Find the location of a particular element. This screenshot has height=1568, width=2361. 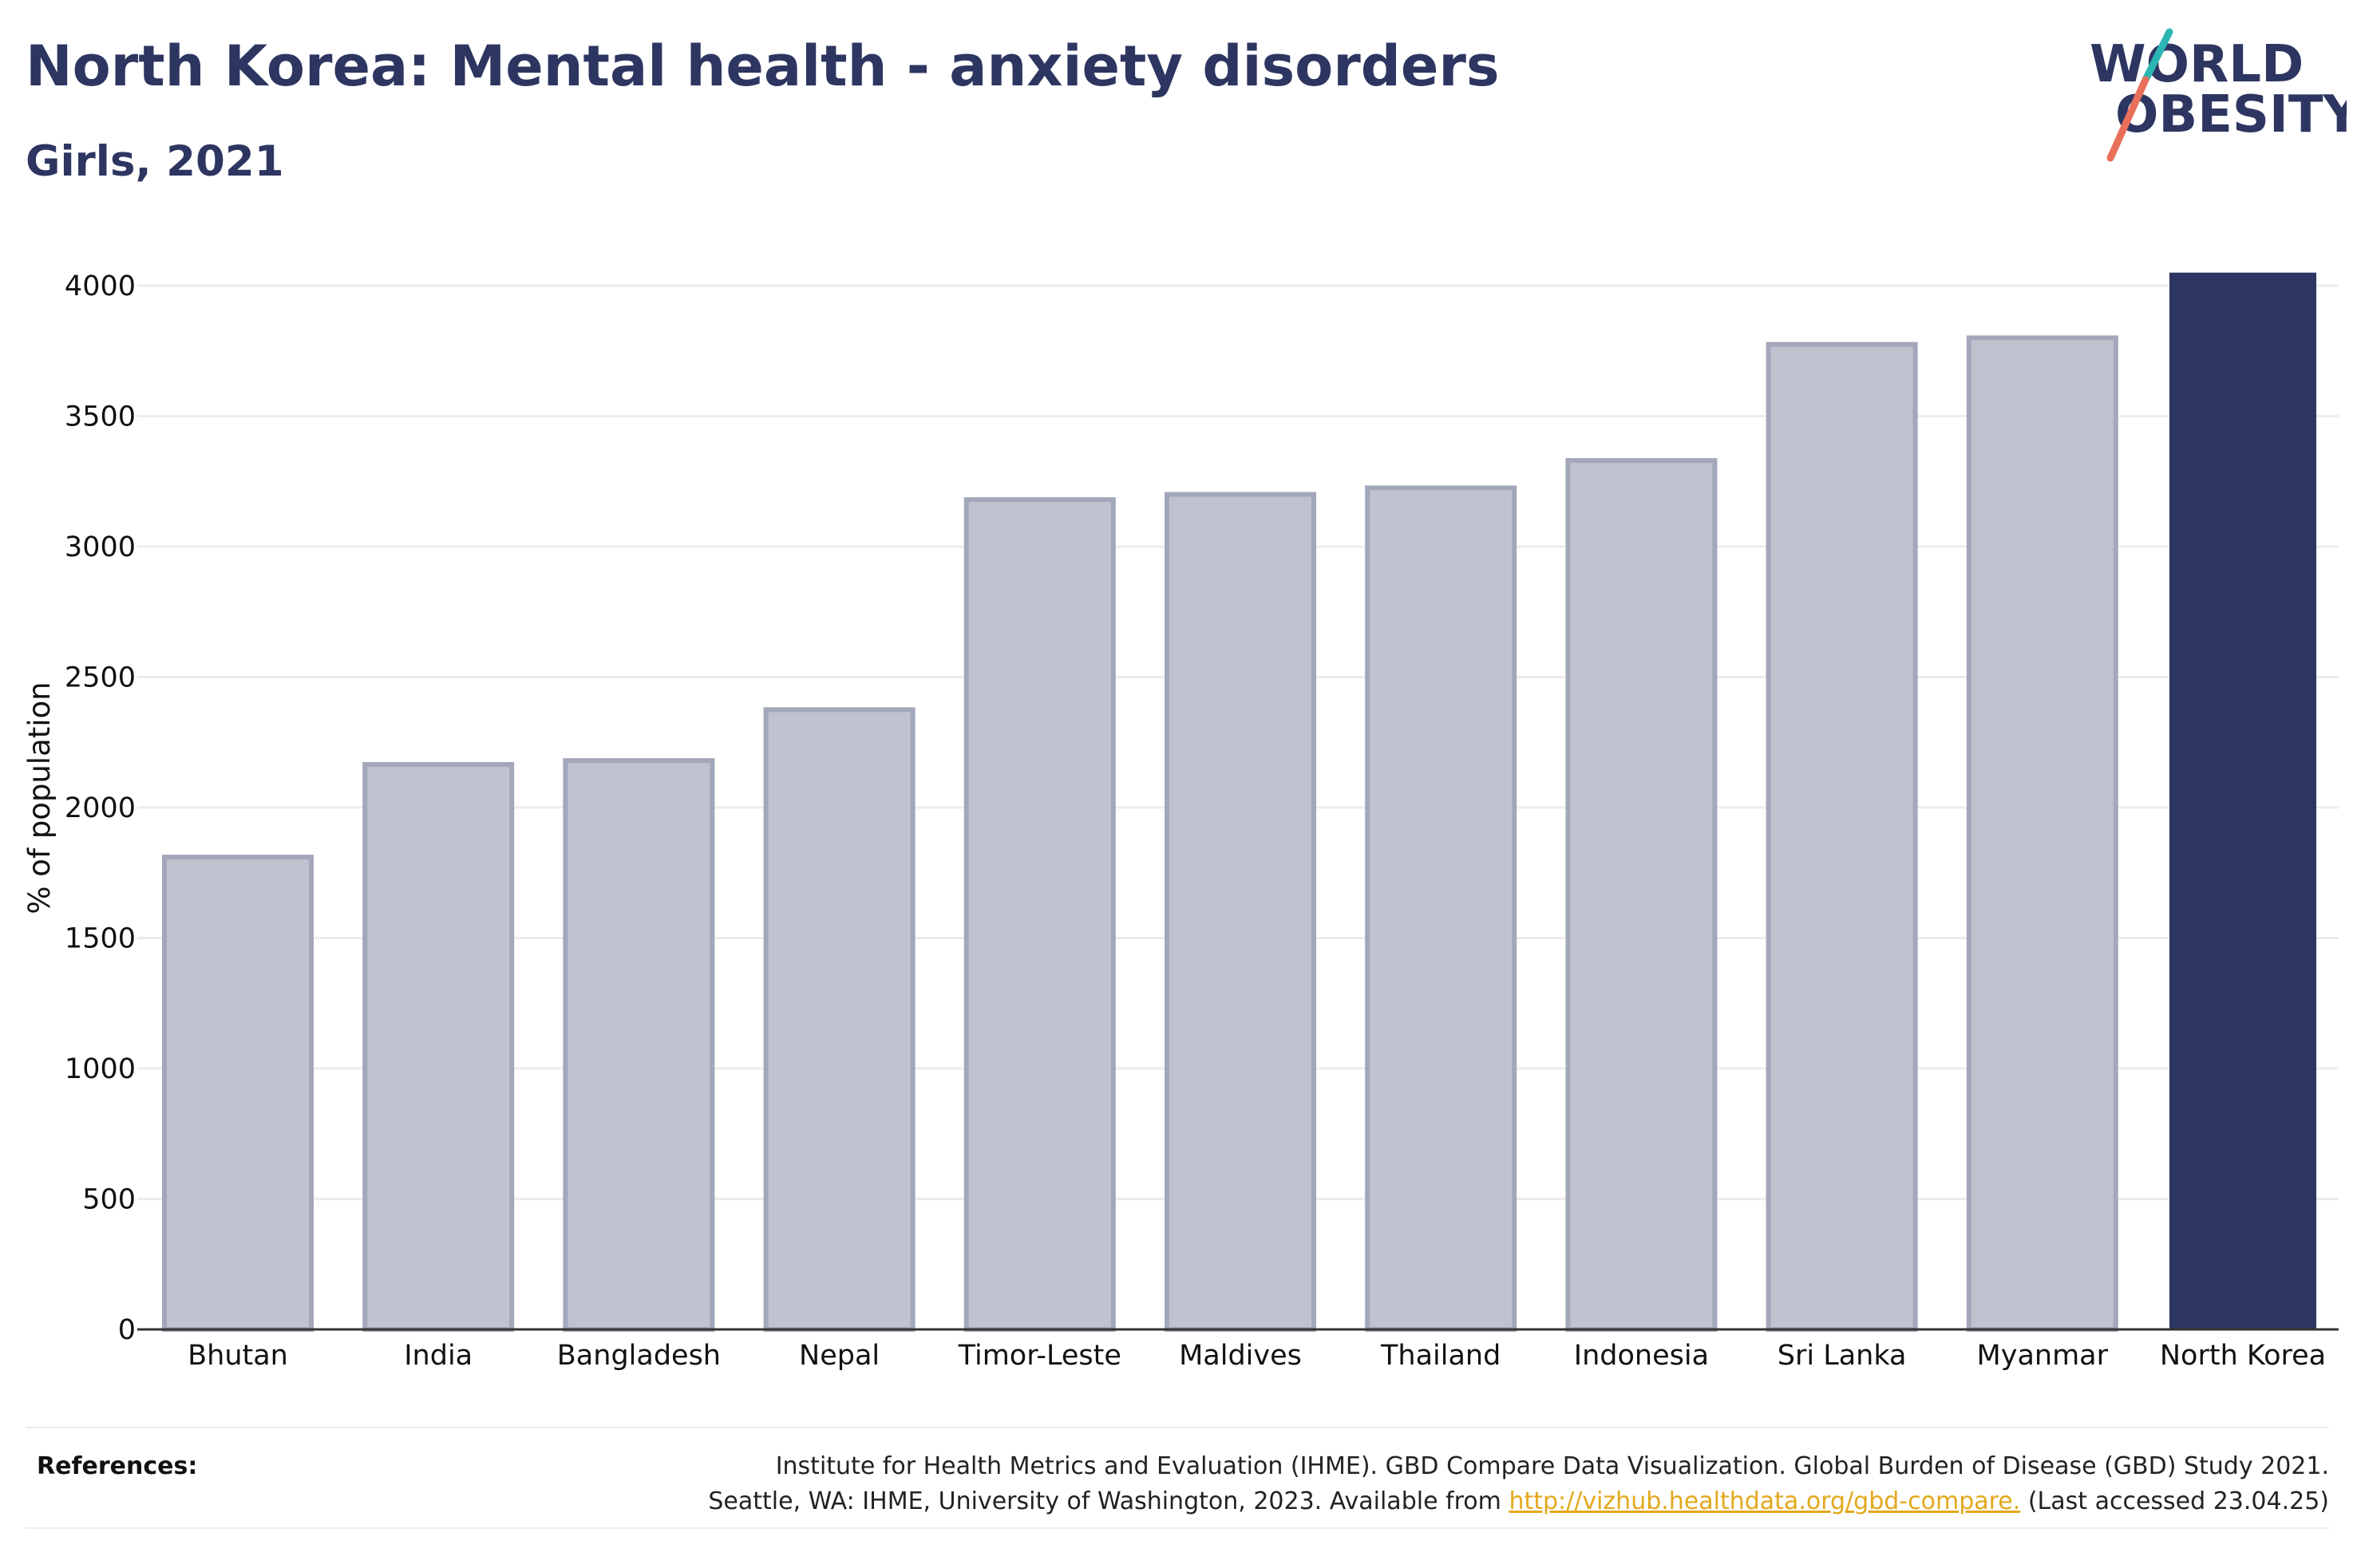

y-tick-label: 4000 is located at coordinates (100, 286).